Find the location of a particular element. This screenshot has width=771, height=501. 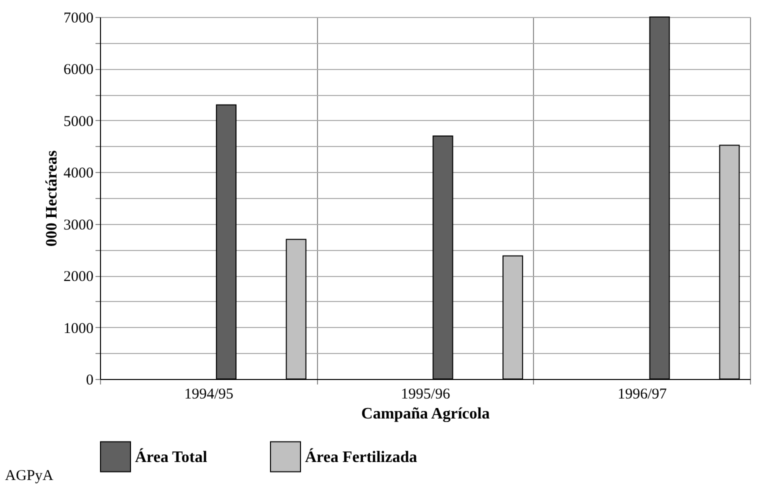

legend-label: Área Total is located at coordinates (171, 457).